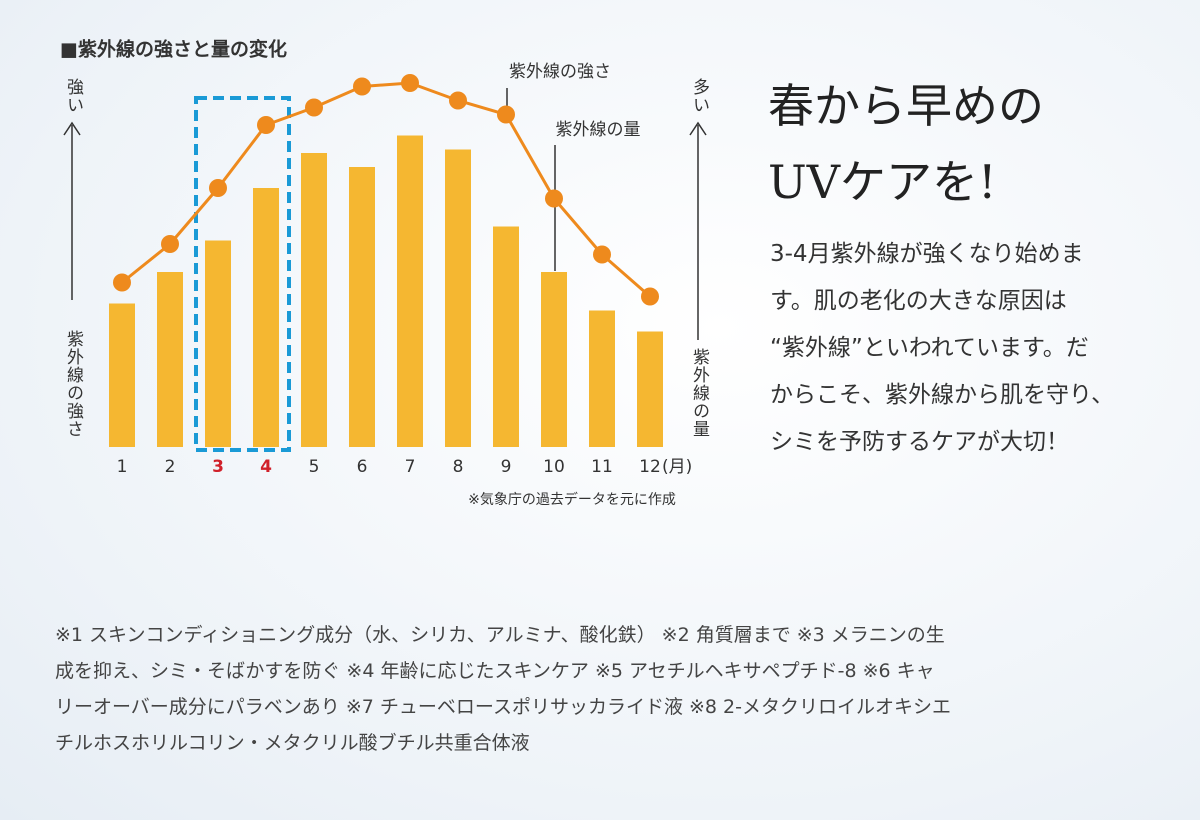 Image resolution: width=1200 pixels, height=820 pixels. I want to click on chart-title: ■紫外線の強さと量の変化, so click(173, 49).